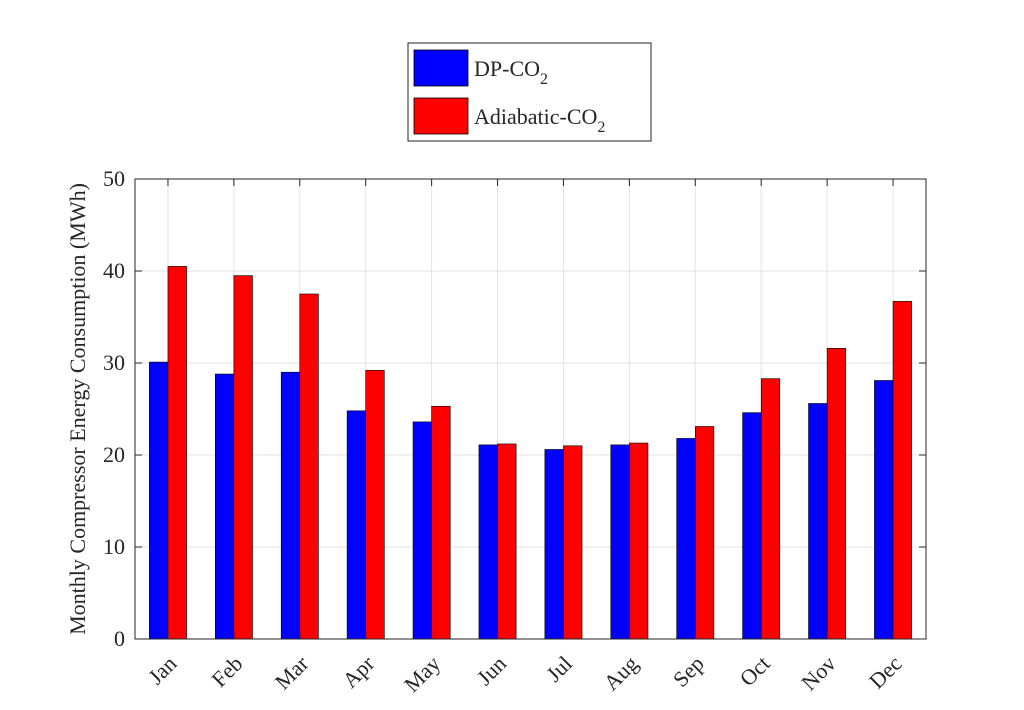  Describe the element at coordinates (114, 362) in the screenshot. I see `y-tick-label: 30` at that location.